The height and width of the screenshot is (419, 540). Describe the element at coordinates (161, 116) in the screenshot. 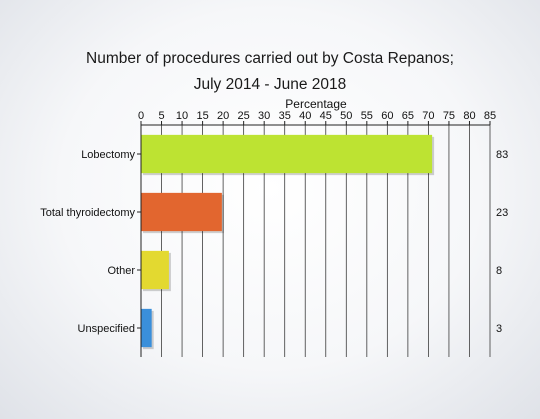

I see `x-tick-label: 5` at that location.